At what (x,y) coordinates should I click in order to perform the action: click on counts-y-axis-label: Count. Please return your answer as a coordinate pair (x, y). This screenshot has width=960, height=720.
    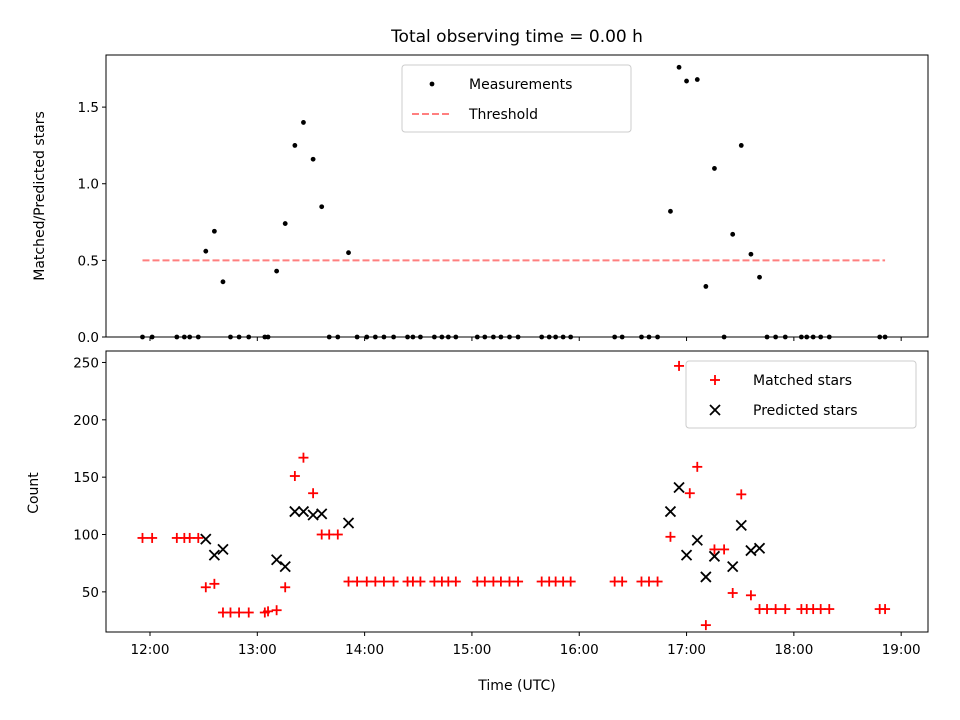
    Looking at the image, I should click on (34, 493).